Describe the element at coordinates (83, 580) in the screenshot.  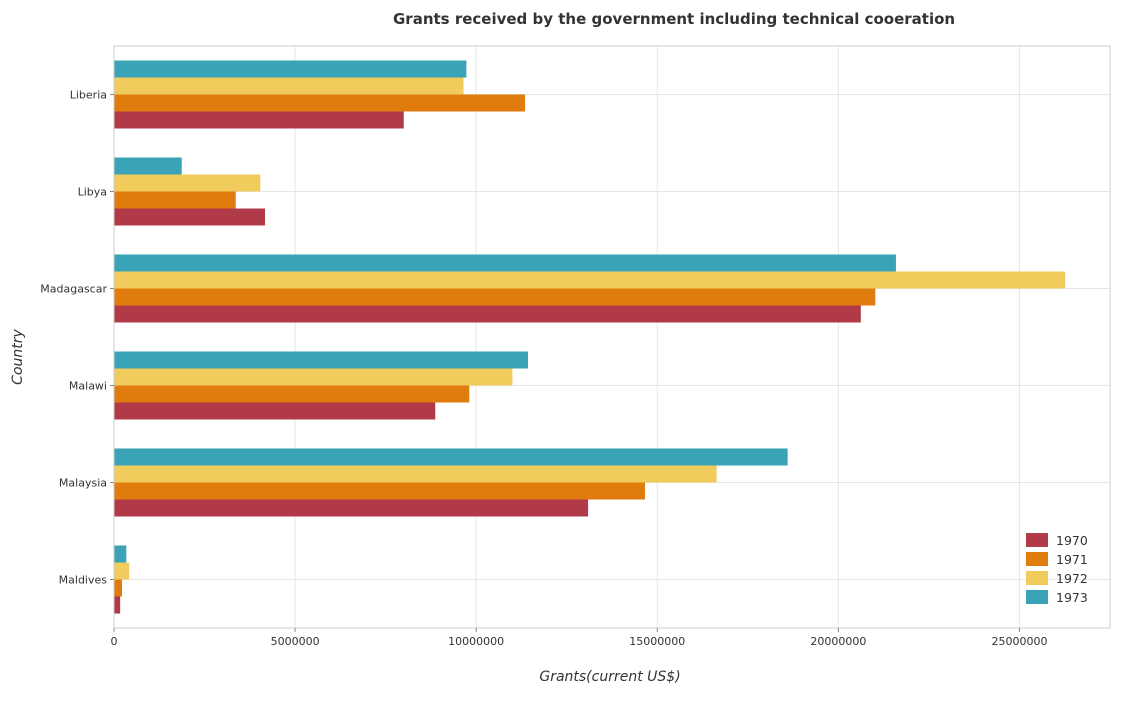
I see `y-tick-label: Maldives` at that location.